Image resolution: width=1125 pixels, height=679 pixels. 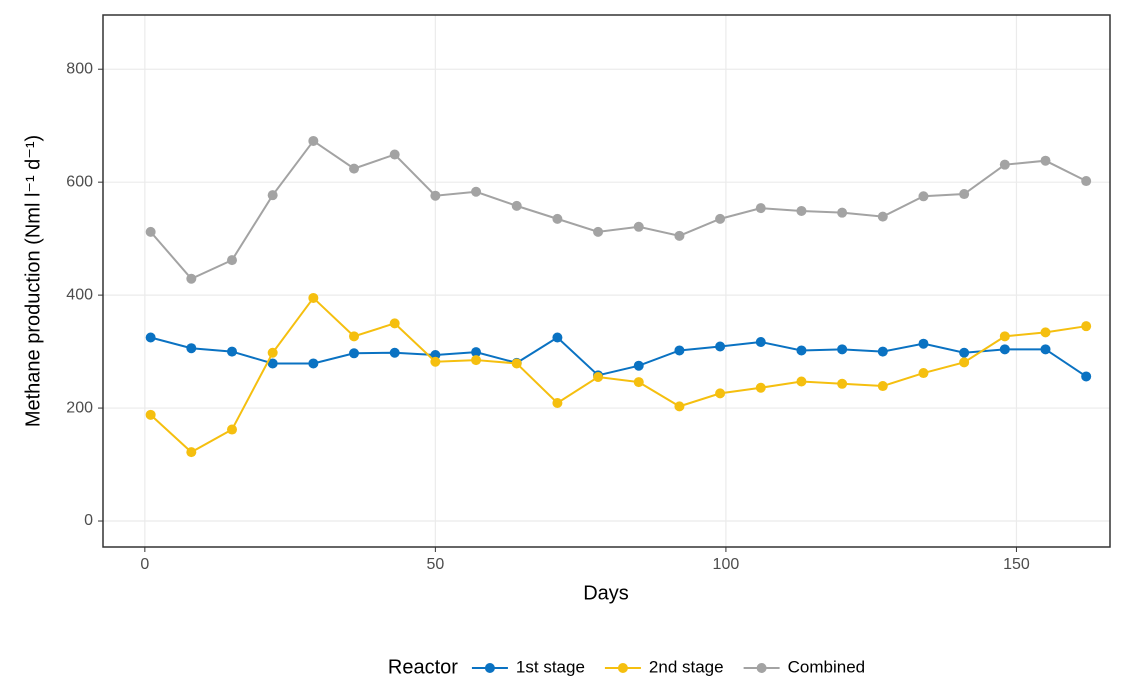 What do you see at coordinates (606, 593) in the screenshot?
I see `x-axis-title: Days` at bounding box center [606, 593].